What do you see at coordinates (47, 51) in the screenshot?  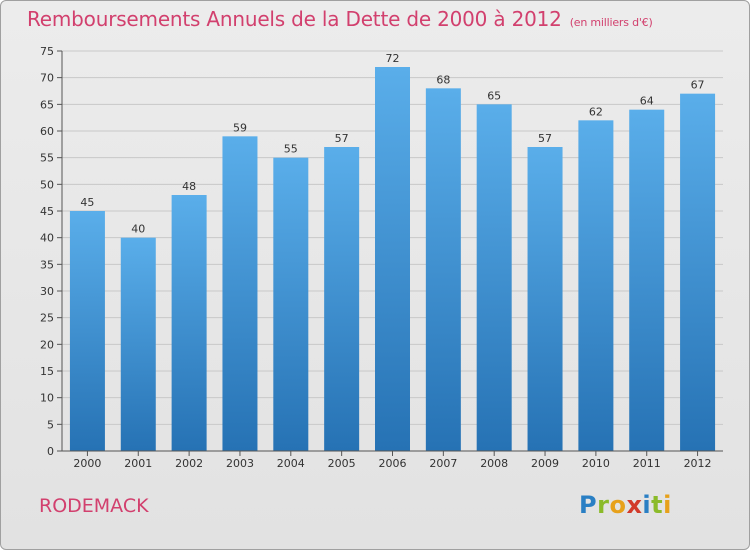 I see `y-tick-label: 75` at bounding box center [47, 51].